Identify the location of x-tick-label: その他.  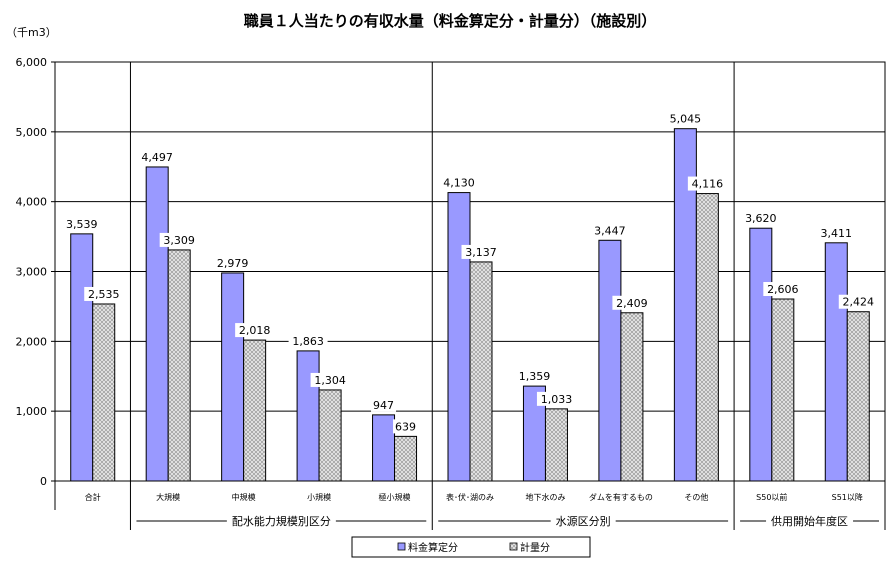
(696, 497).